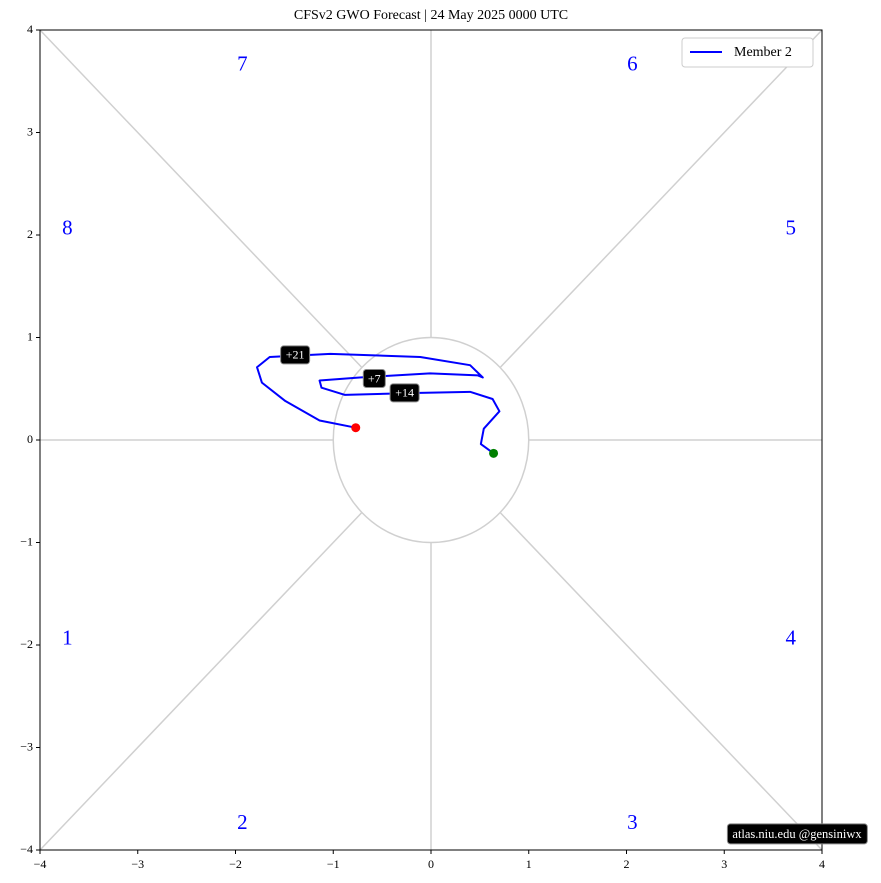 The image size is (881, 883). I want to click on end-point, so click(356, 428).